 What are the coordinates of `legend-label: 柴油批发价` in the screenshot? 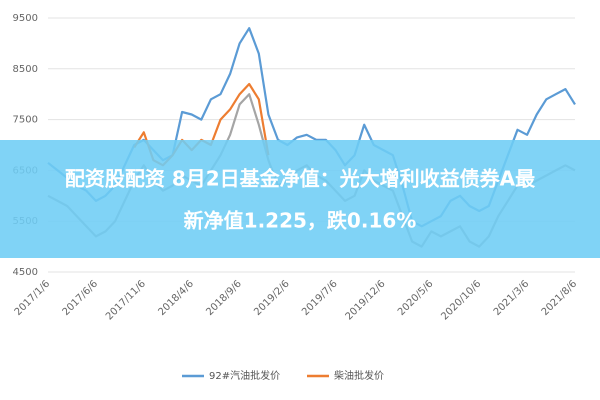 It's located at (359, 375).